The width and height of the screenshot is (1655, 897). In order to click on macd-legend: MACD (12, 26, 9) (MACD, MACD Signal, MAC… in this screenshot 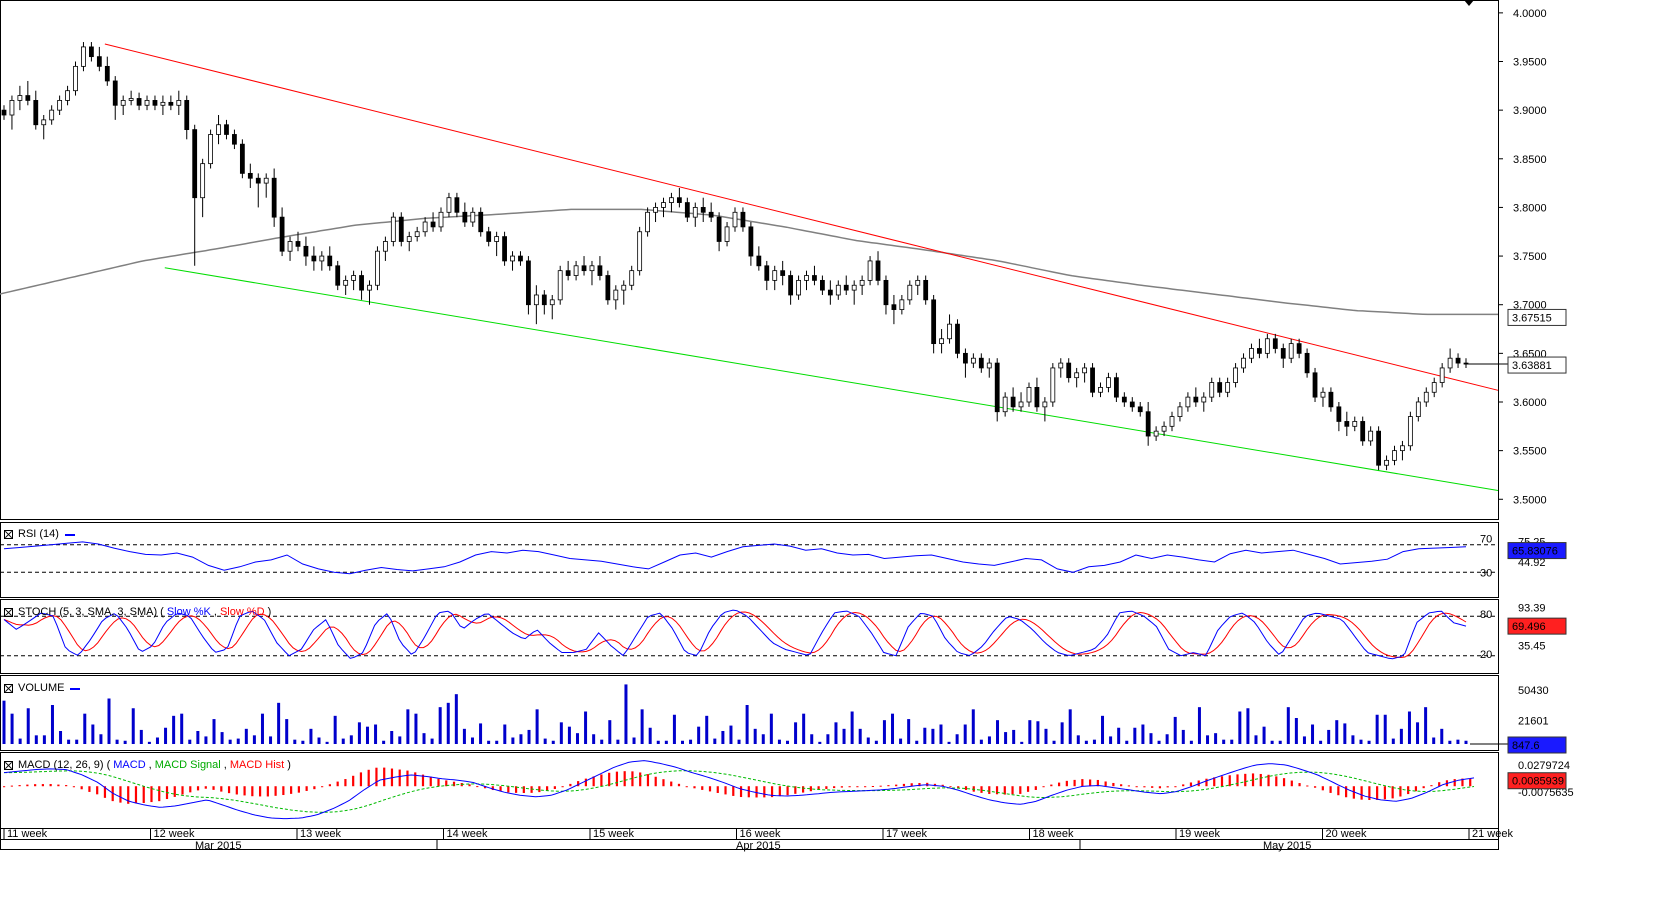, I will do `click(147, 765)`.